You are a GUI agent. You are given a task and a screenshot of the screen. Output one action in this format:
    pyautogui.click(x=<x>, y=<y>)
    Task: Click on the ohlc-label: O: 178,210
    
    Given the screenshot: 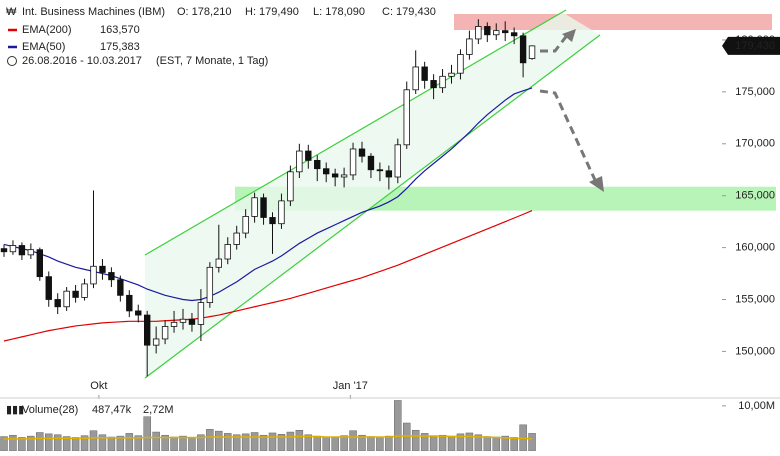 What is the action you would take?
    pyautogui.click(x=204, y=12)
    